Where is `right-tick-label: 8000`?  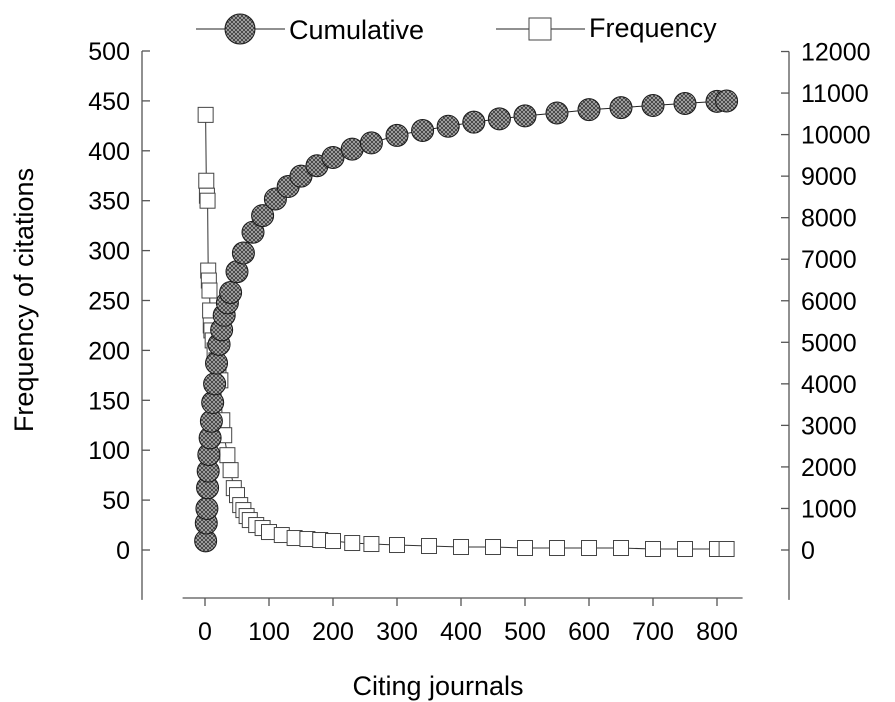 right-tick-label: 8000 is located at coordinates (829, 219).